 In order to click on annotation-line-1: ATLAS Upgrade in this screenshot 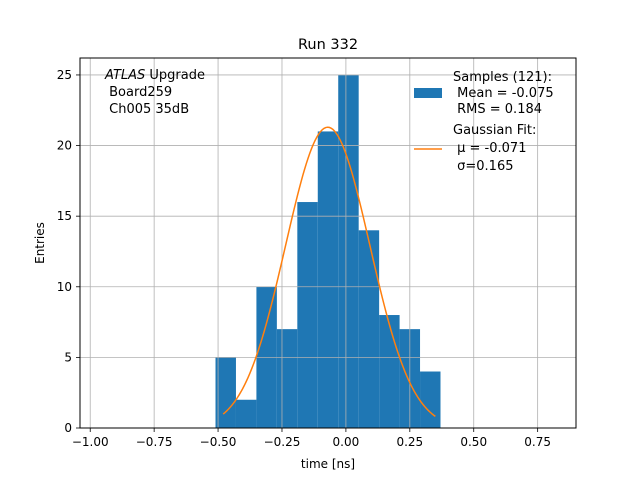, I will do `click(154, 75)`.